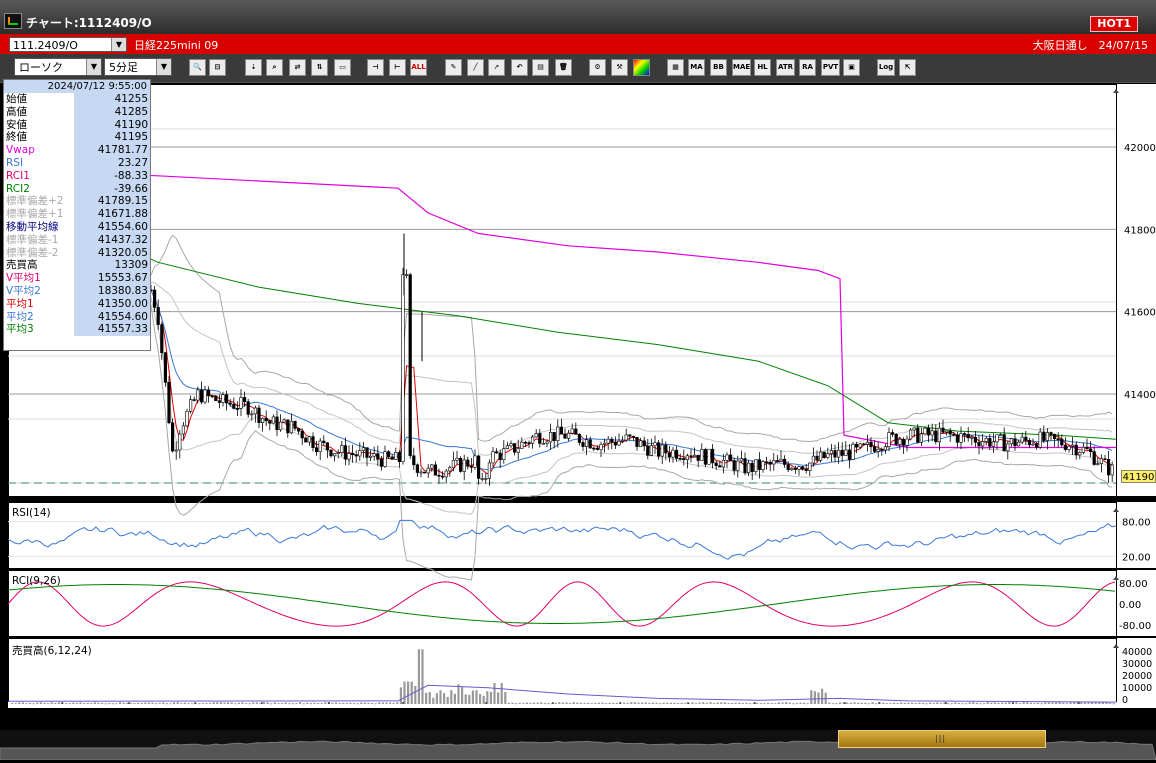 This screenshot has height=763, width=1156. What do you see at coordinates (830, 67) in the screenshot?
I see `pvt-button: PVT` at bounding box center [830, 67].